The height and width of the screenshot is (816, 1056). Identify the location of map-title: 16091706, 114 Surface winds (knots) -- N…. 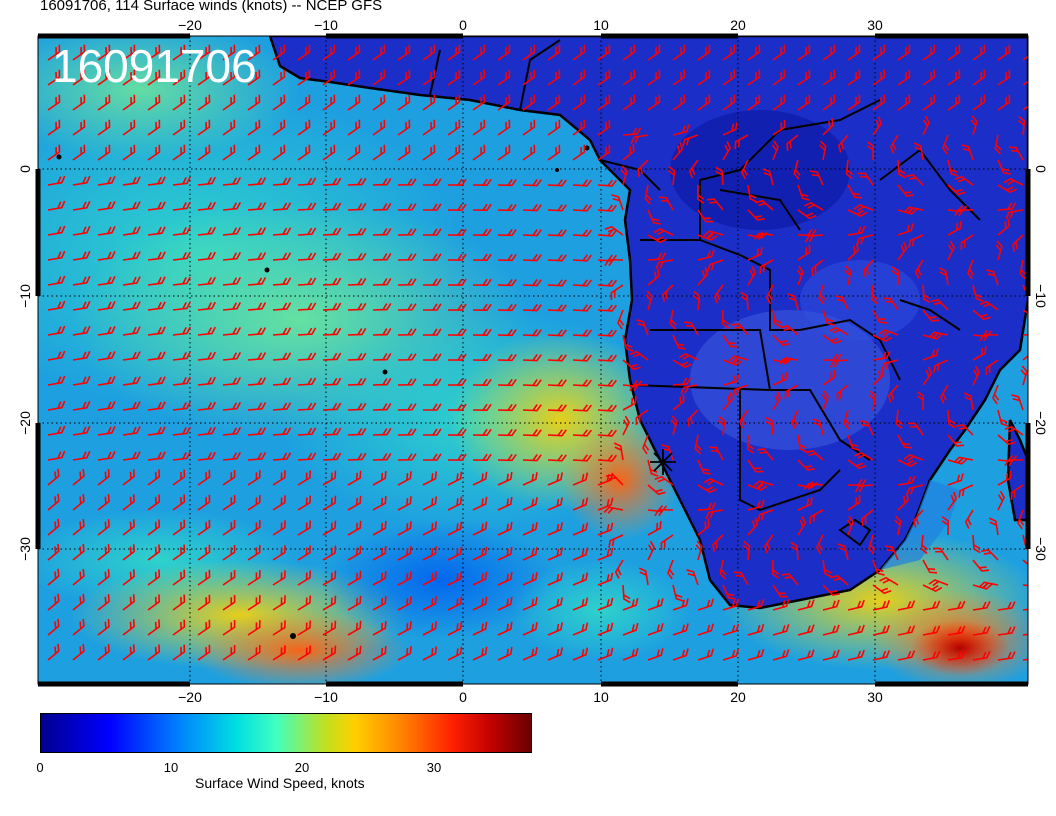
(211, 7).